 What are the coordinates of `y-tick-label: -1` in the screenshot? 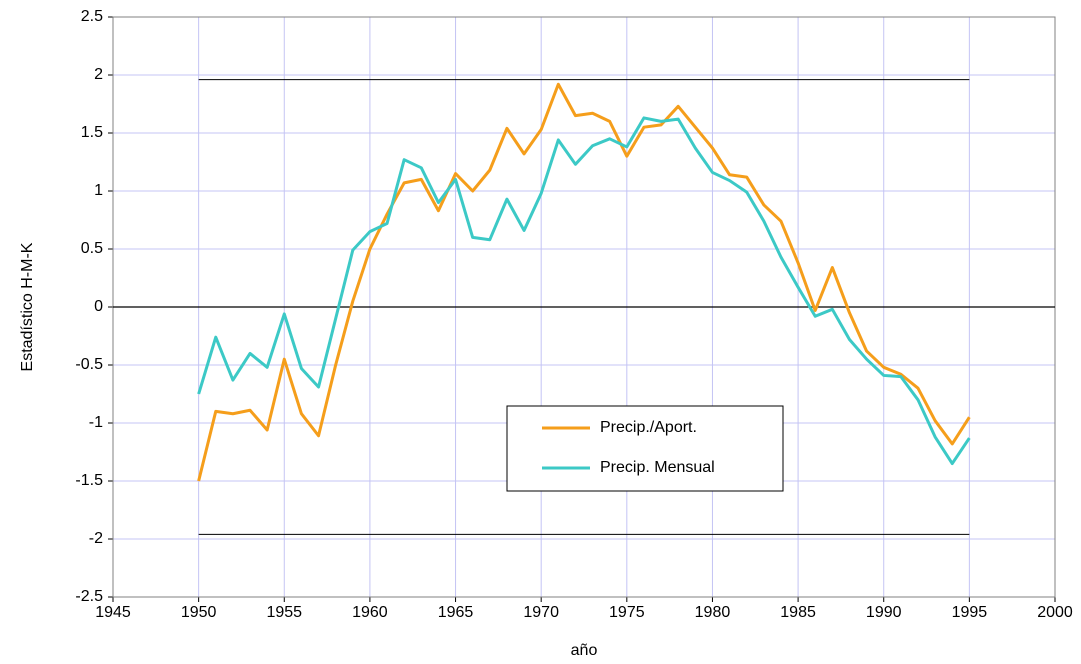 It's located at (96, 422).